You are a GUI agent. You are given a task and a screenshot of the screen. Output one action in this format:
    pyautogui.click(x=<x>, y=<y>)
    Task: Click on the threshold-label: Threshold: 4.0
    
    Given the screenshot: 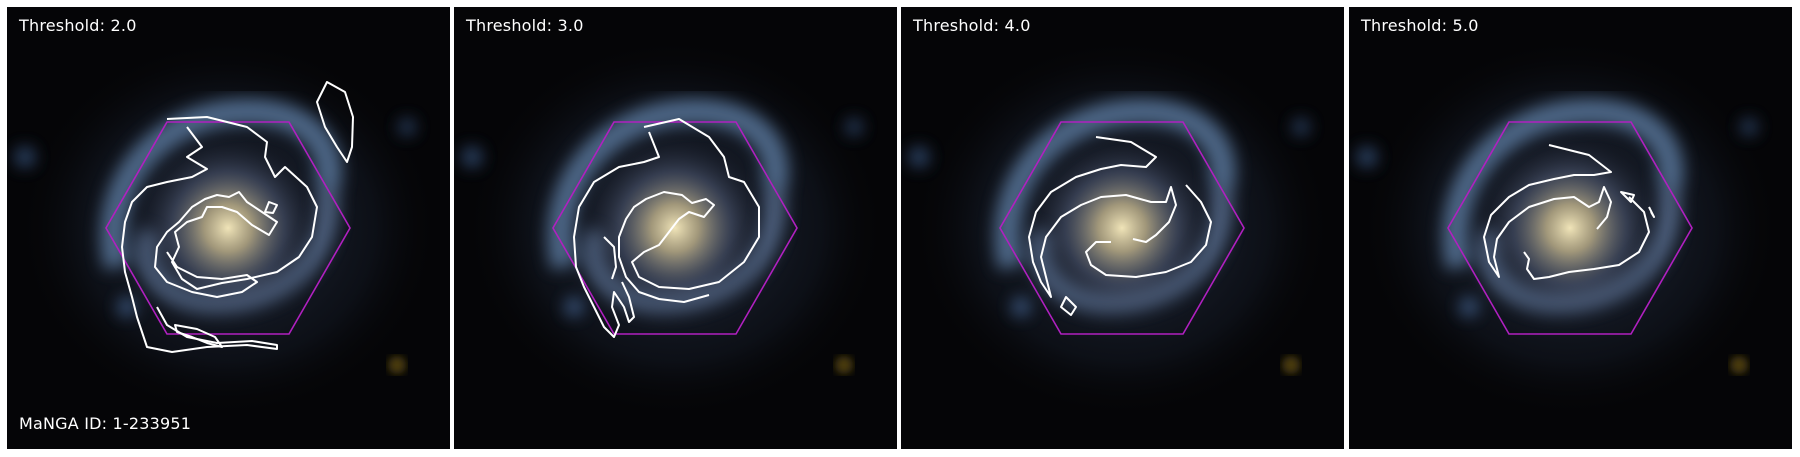 What is the action you would take?
    pyautogui.click(x=972, y=25)
    